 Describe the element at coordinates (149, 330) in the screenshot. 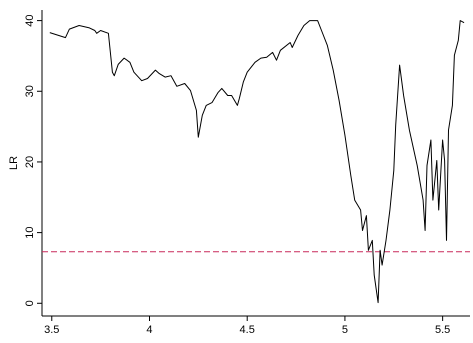

I see `x-tick-label: 4` at that location.